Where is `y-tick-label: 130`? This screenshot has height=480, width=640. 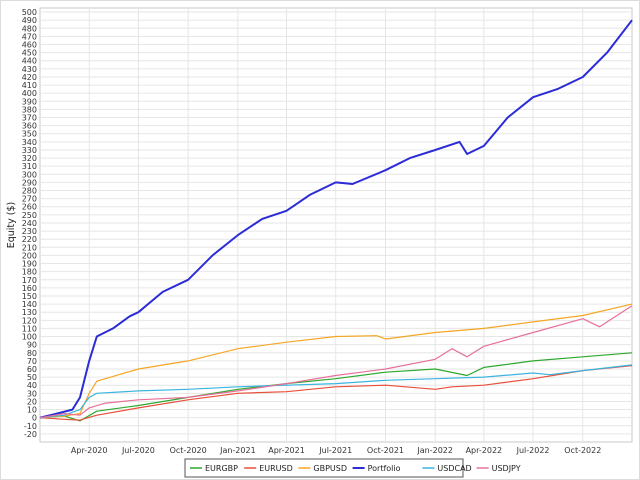 y-tick-label: 130 is located at coordinates (29, 312).